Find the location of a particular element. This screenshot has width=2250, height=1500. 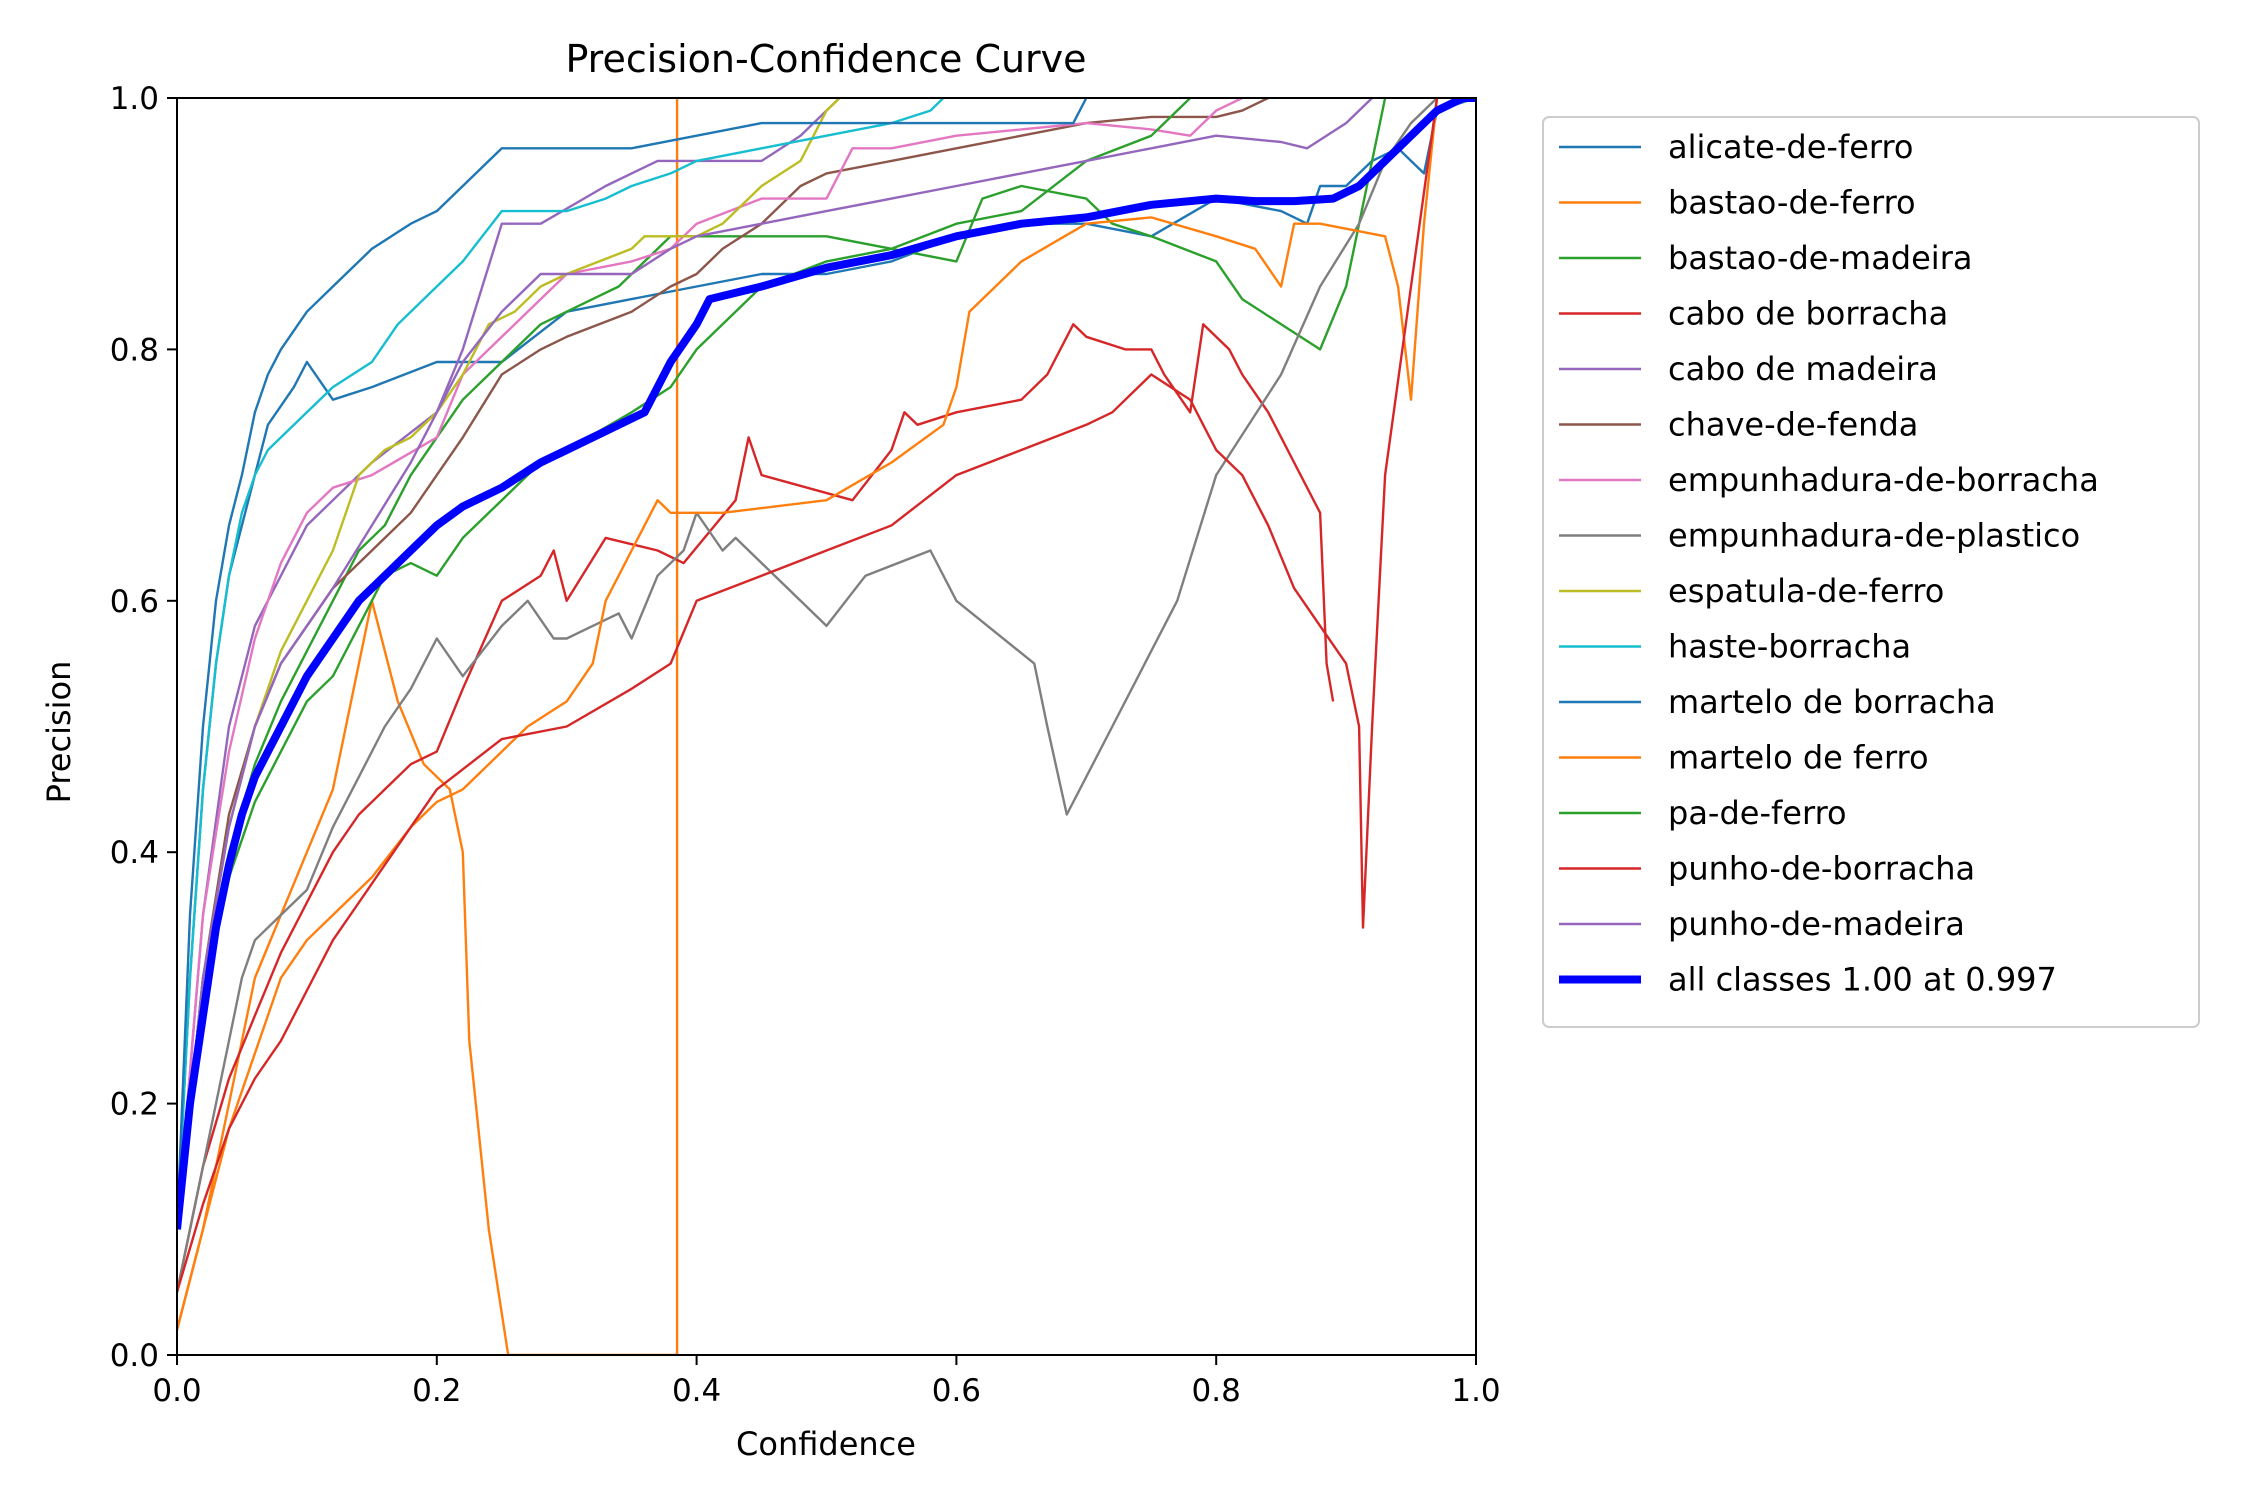

legend-label: bastao-de-ferro is located at coordinates (1792, 203).